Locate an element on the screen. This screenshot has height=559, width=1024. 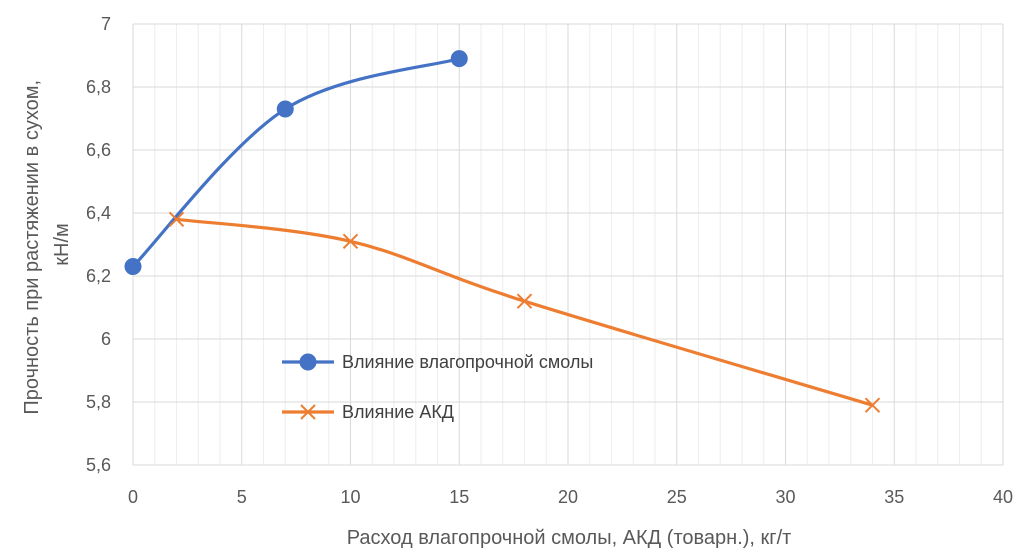
x-tick-label: 25 is located at coordinates (677, 497).